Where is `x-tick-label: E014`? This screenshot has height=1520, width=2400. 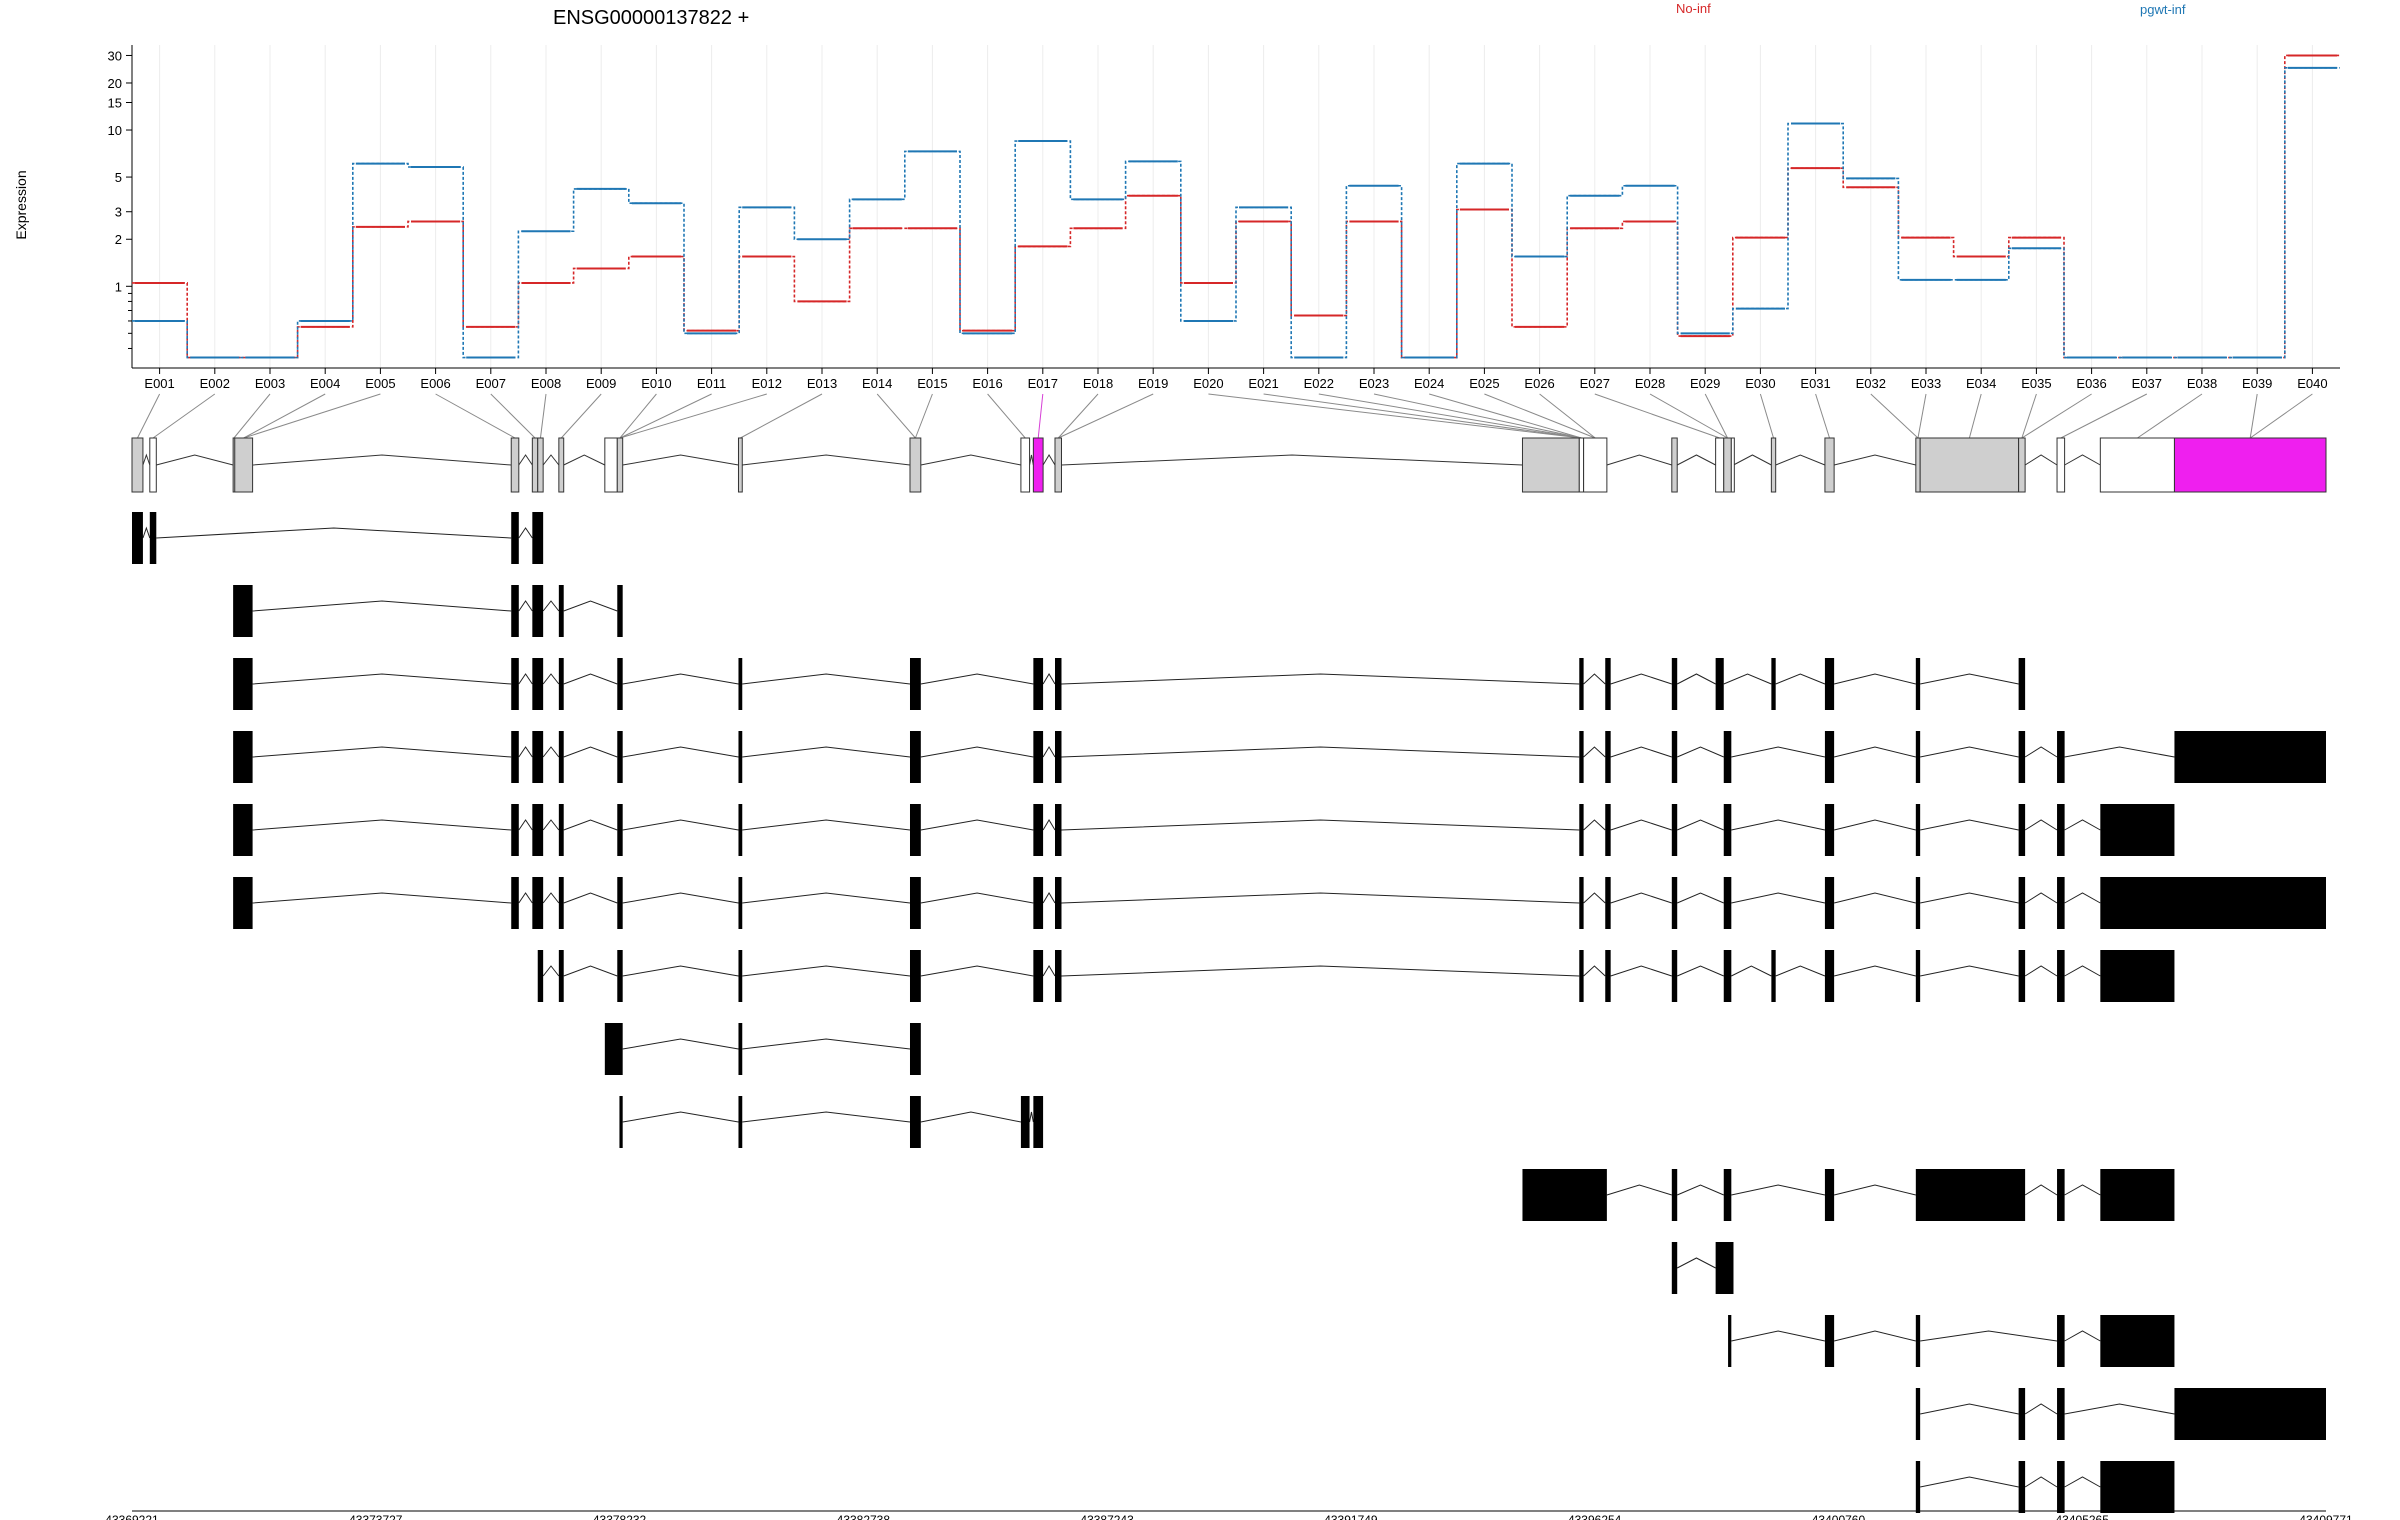
x-tick-label: E014 is located at coordinates (877, 383).